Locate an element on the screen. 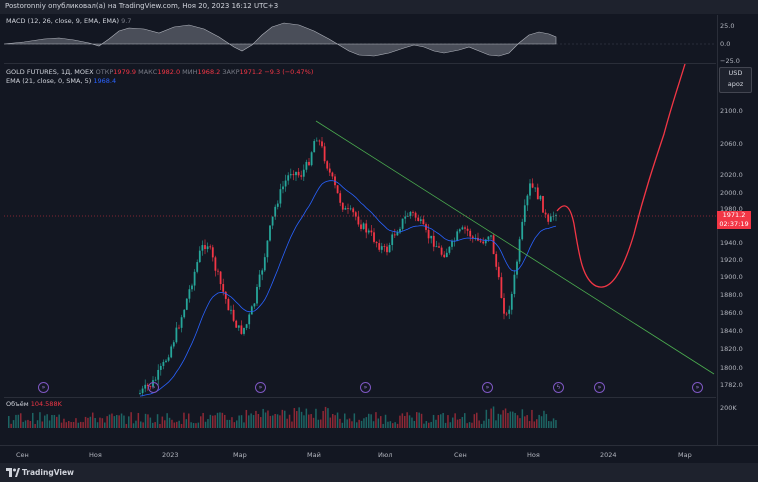  macd-scale-0: 0.0 is located at coordinates (725, 44).